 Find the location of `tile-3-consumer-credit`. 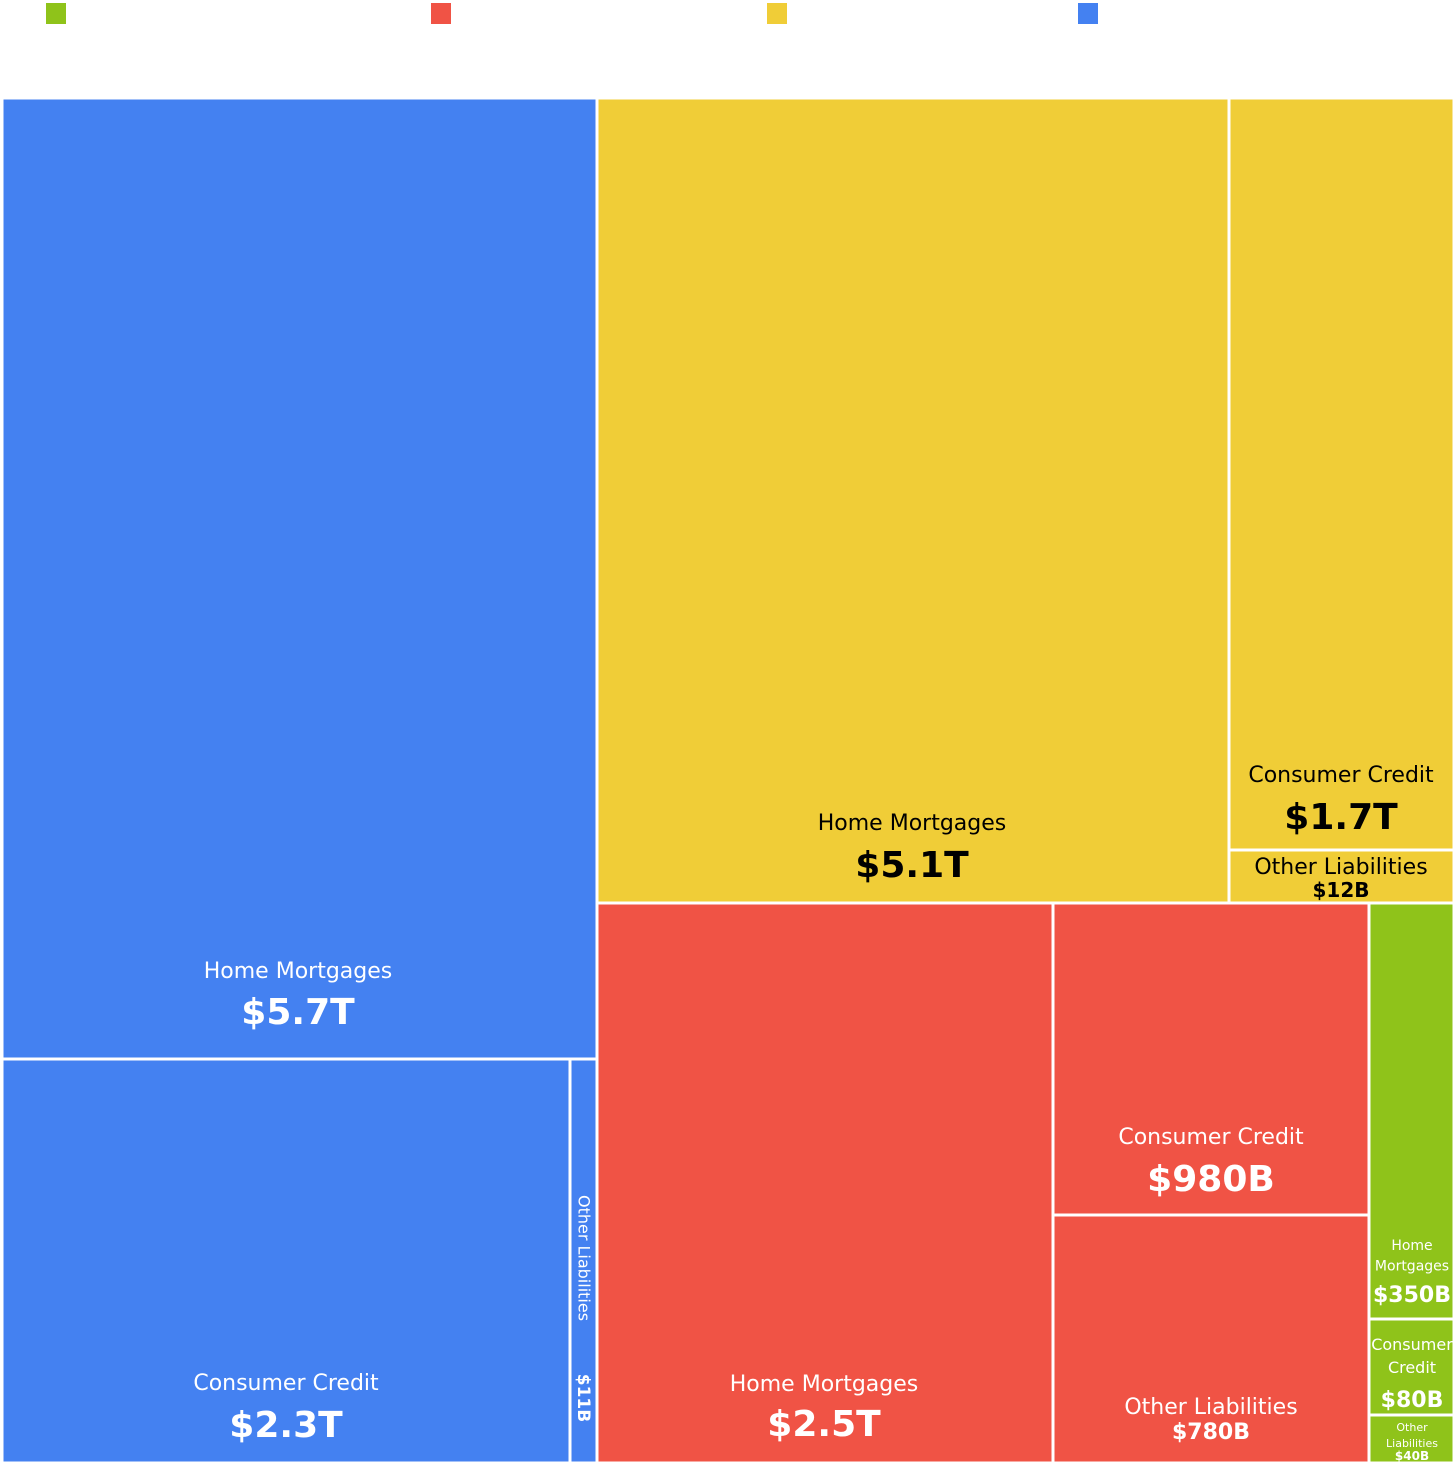

tile-3-consumer-credit is located at coordinates (1411, 1367).